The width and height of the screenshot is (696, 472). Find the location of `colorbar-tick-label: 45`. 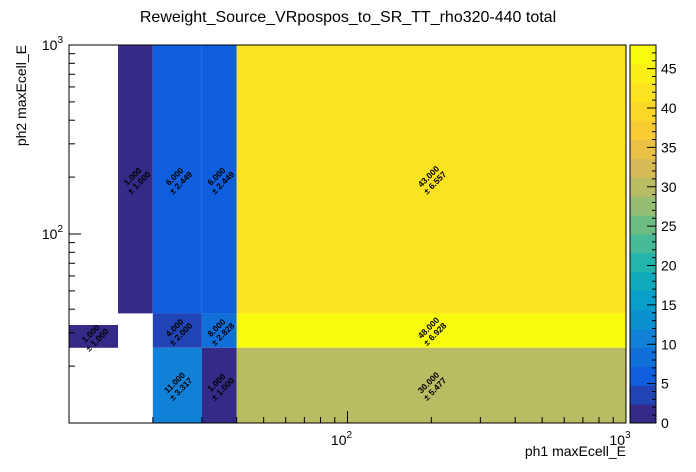

colorbar-tick-label: 45 is located at coordinates (669, 69).